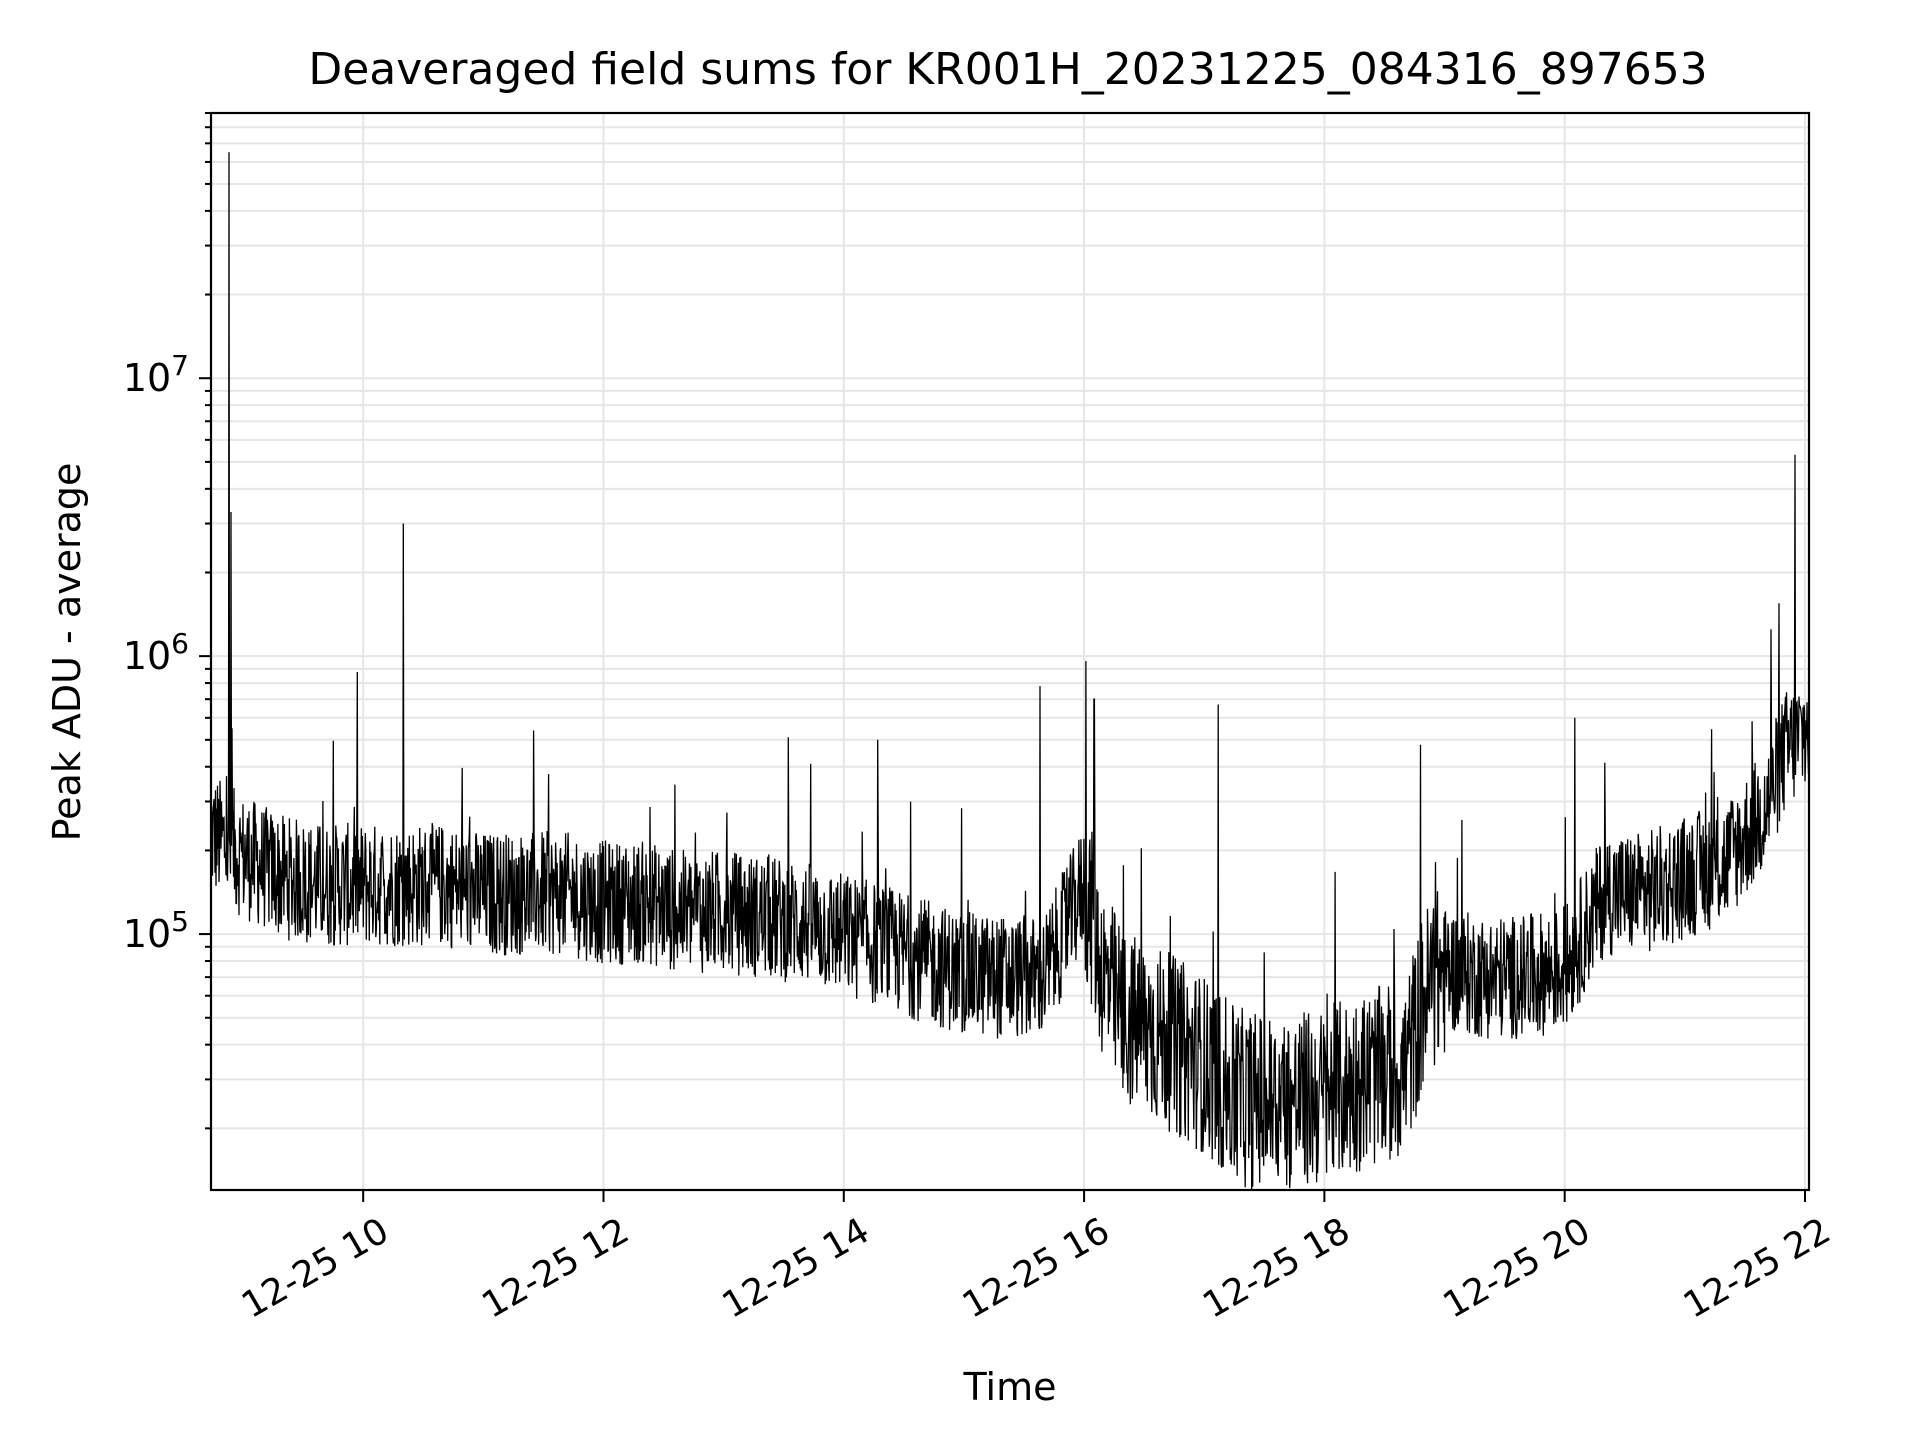  I want to click on y-axis: 10⁵ 10⁶ 10⁷, so click(167, 621).